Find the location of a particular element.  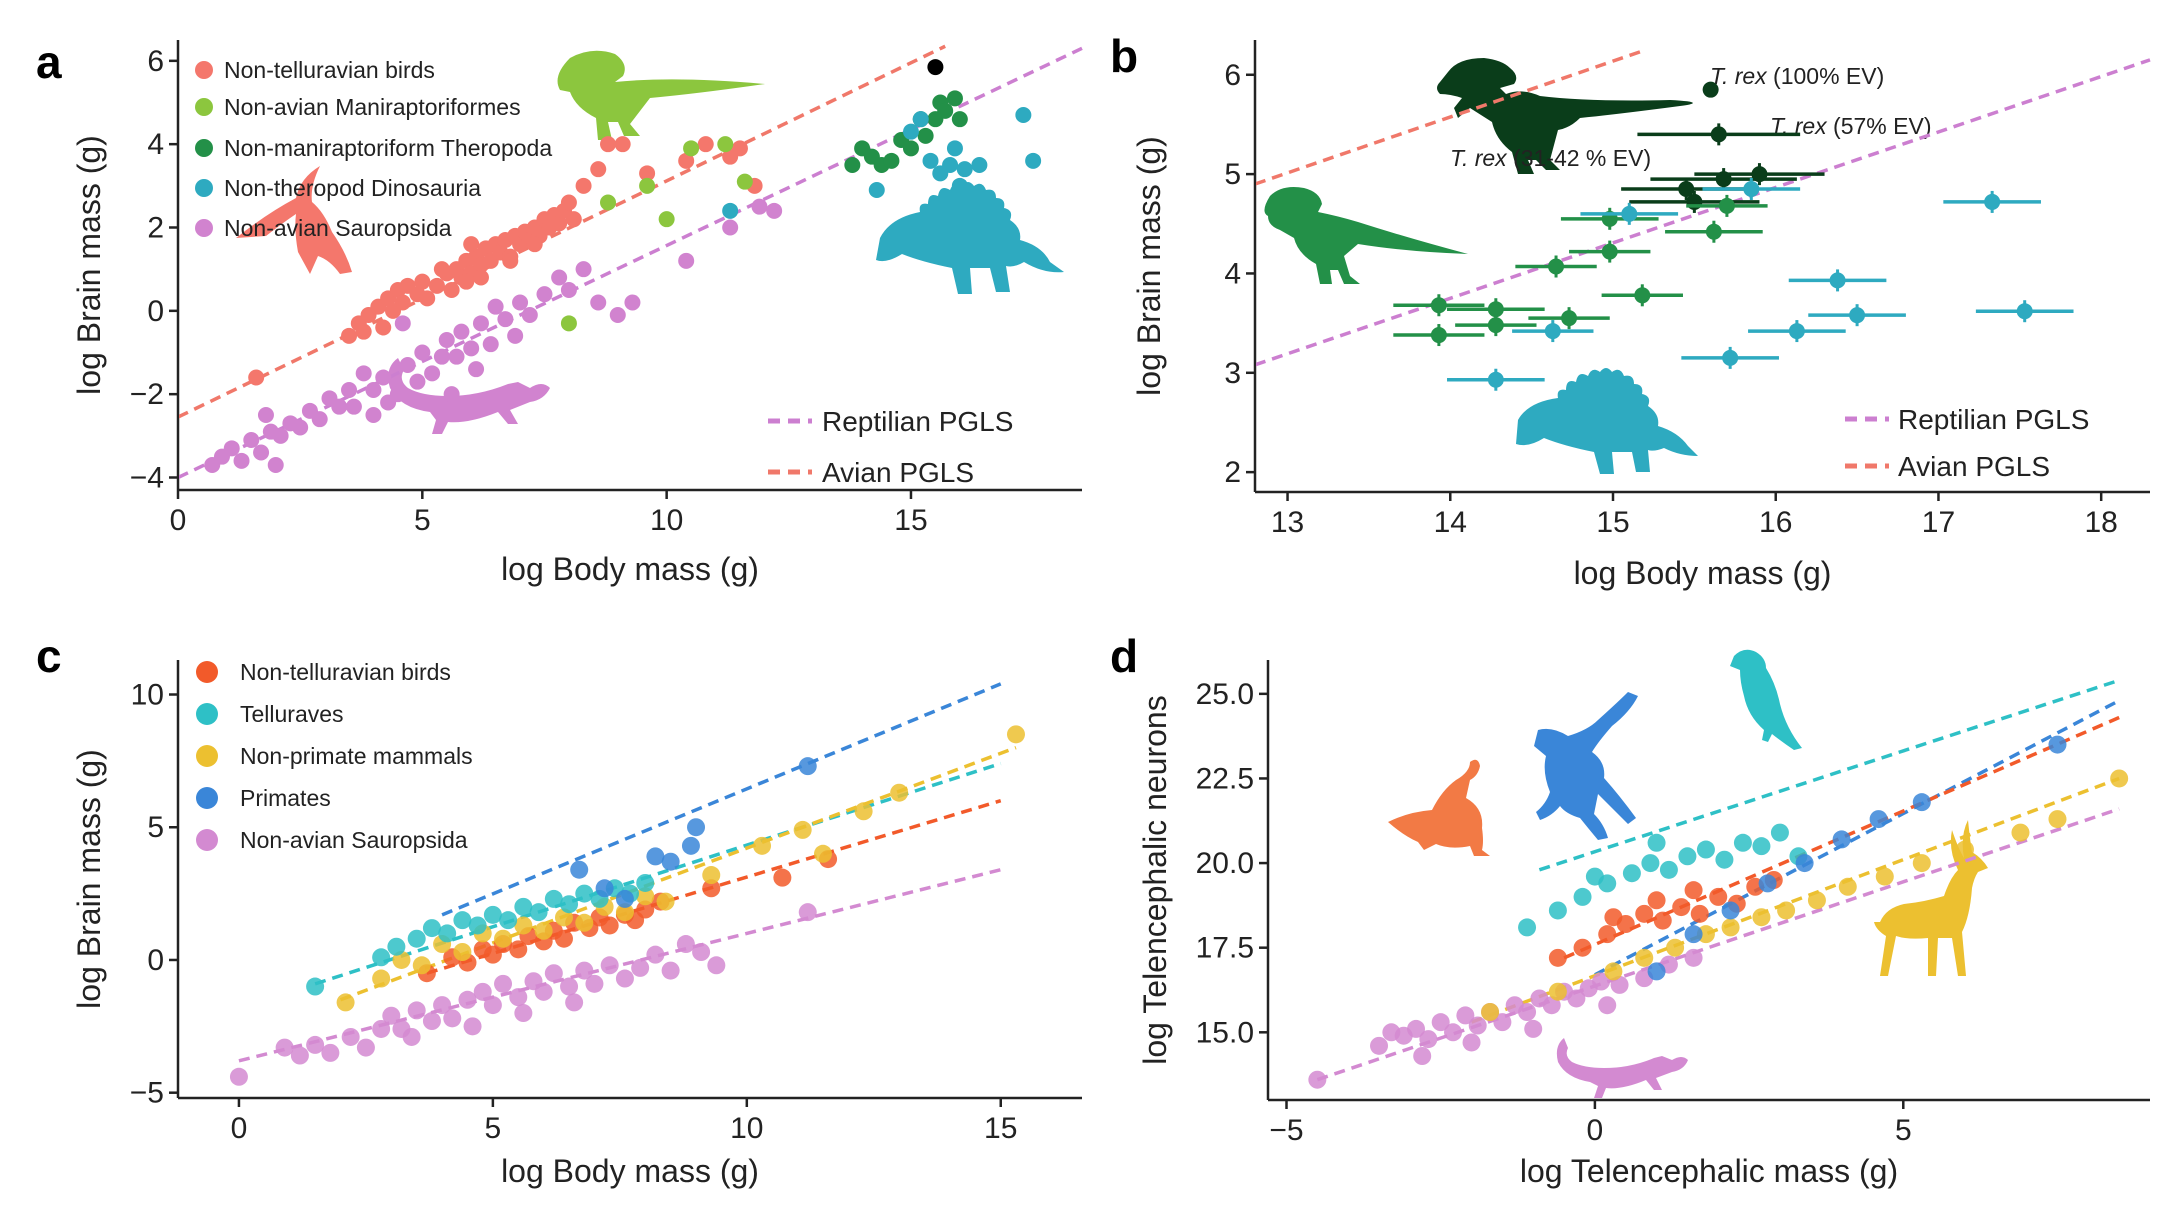

panel-c-y-tick-label: −5 is located at coordinates (147, 1093).